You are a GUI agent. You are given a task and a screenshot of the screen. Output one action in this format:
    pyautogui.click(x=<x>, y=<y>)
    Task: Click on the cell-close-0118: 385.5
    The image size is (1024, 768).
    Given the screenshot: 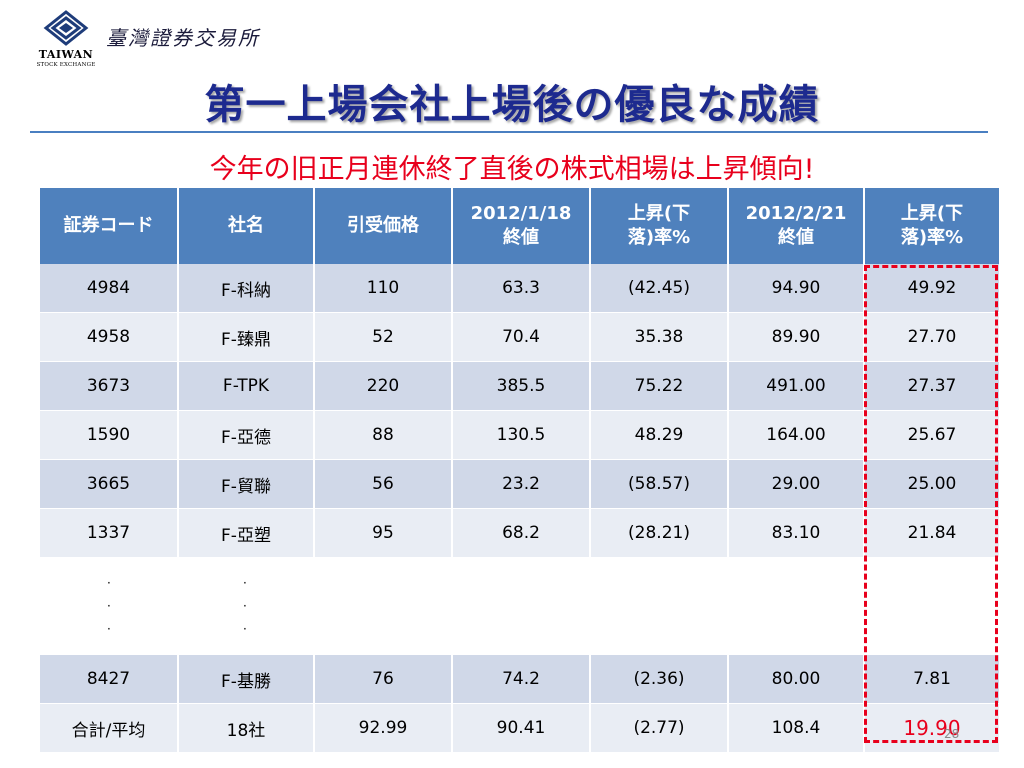 What is the action you would take?
    pyautogui.click(x=521, y=386)
    